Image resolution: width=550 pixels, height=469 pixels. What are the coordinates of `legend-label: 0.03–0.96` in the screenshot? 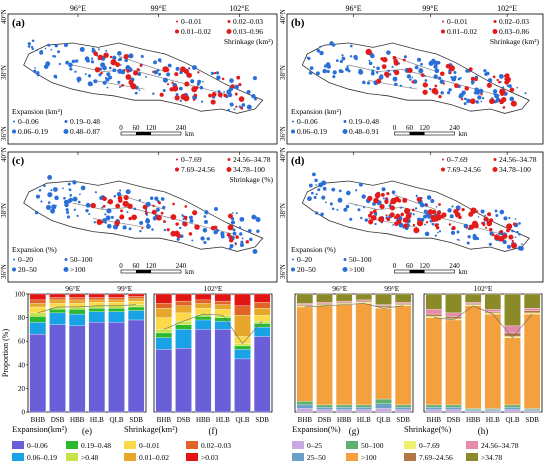 It's located at (248, 31).